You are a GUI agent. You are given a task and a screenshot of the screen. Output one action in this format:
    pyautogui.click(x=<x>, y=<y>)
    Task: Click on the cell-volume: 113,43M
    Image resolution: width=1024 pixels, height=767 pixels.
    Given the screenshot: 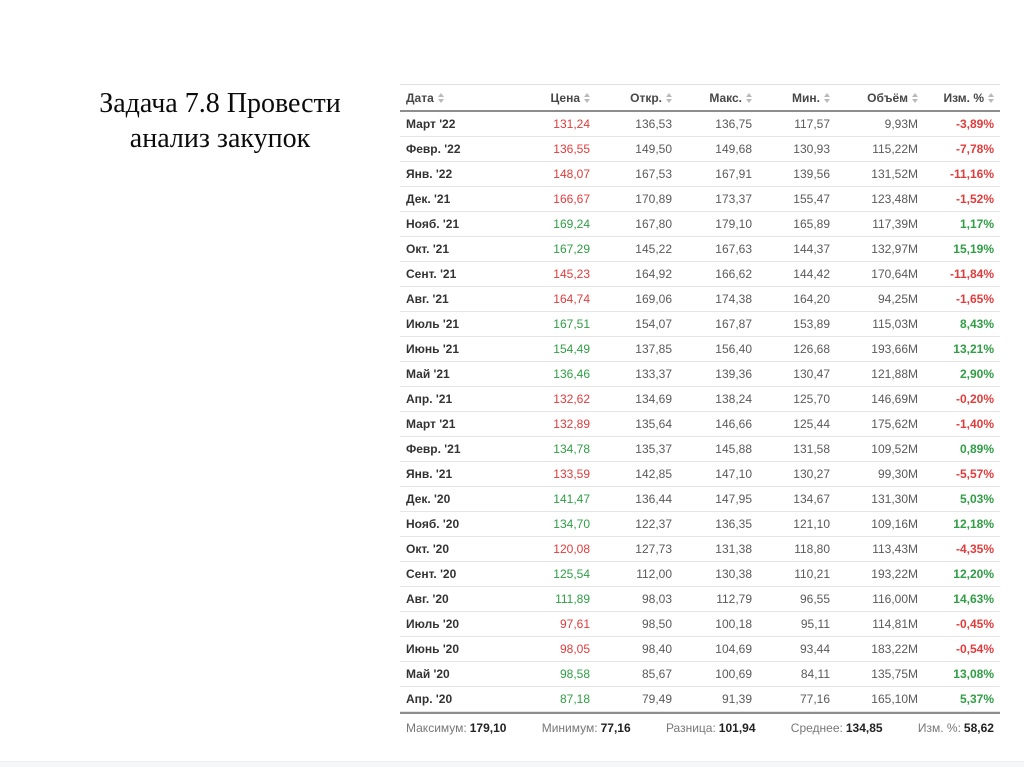 What is the action you would take?
    pyautogui.click(x=880, y=549)
    